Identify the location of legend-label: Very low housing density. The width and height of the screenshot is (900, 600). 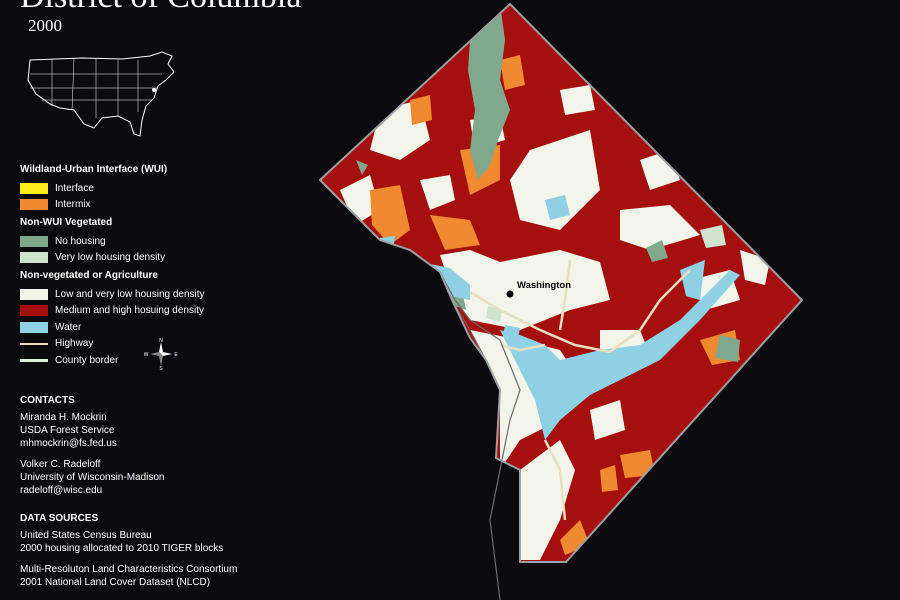
(110, 258).